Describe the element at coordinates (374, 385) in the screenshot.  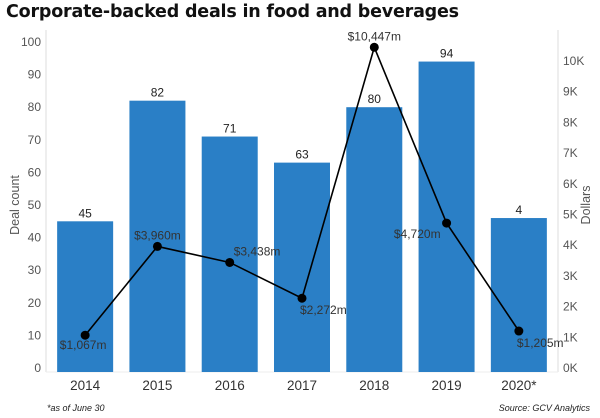
I see `x-tick-label: 2018` at that location.